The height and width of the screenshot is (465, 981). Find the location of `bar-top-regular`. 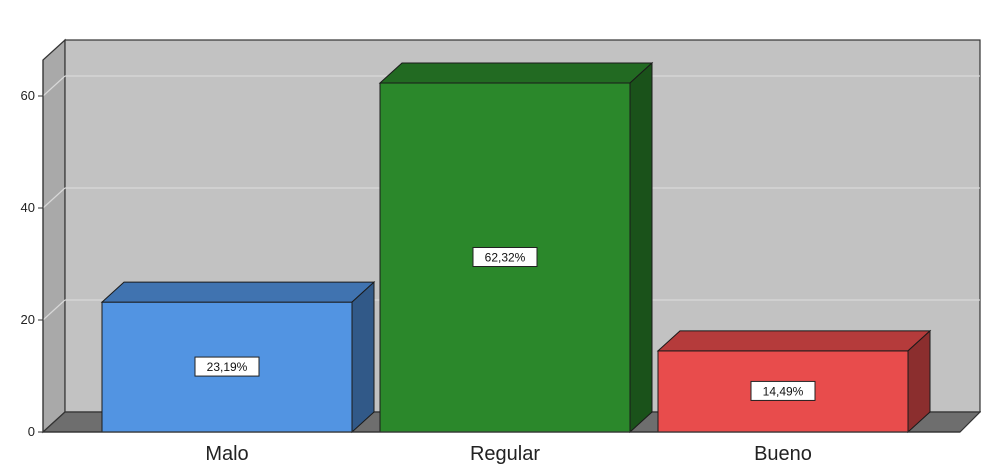

bar-top-regular is located at coordinates (516, 73).